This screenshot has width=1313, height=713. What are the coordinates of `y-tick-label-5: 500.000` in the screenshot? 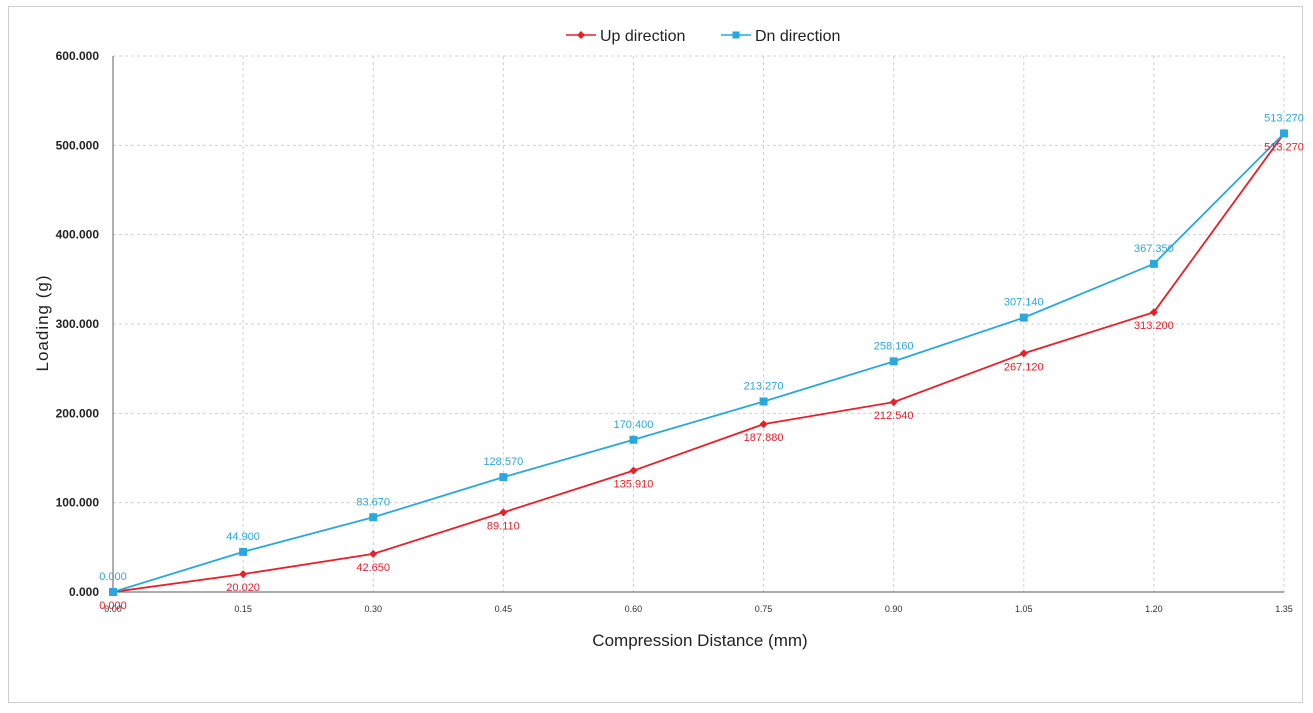 It's located at (78, 145).